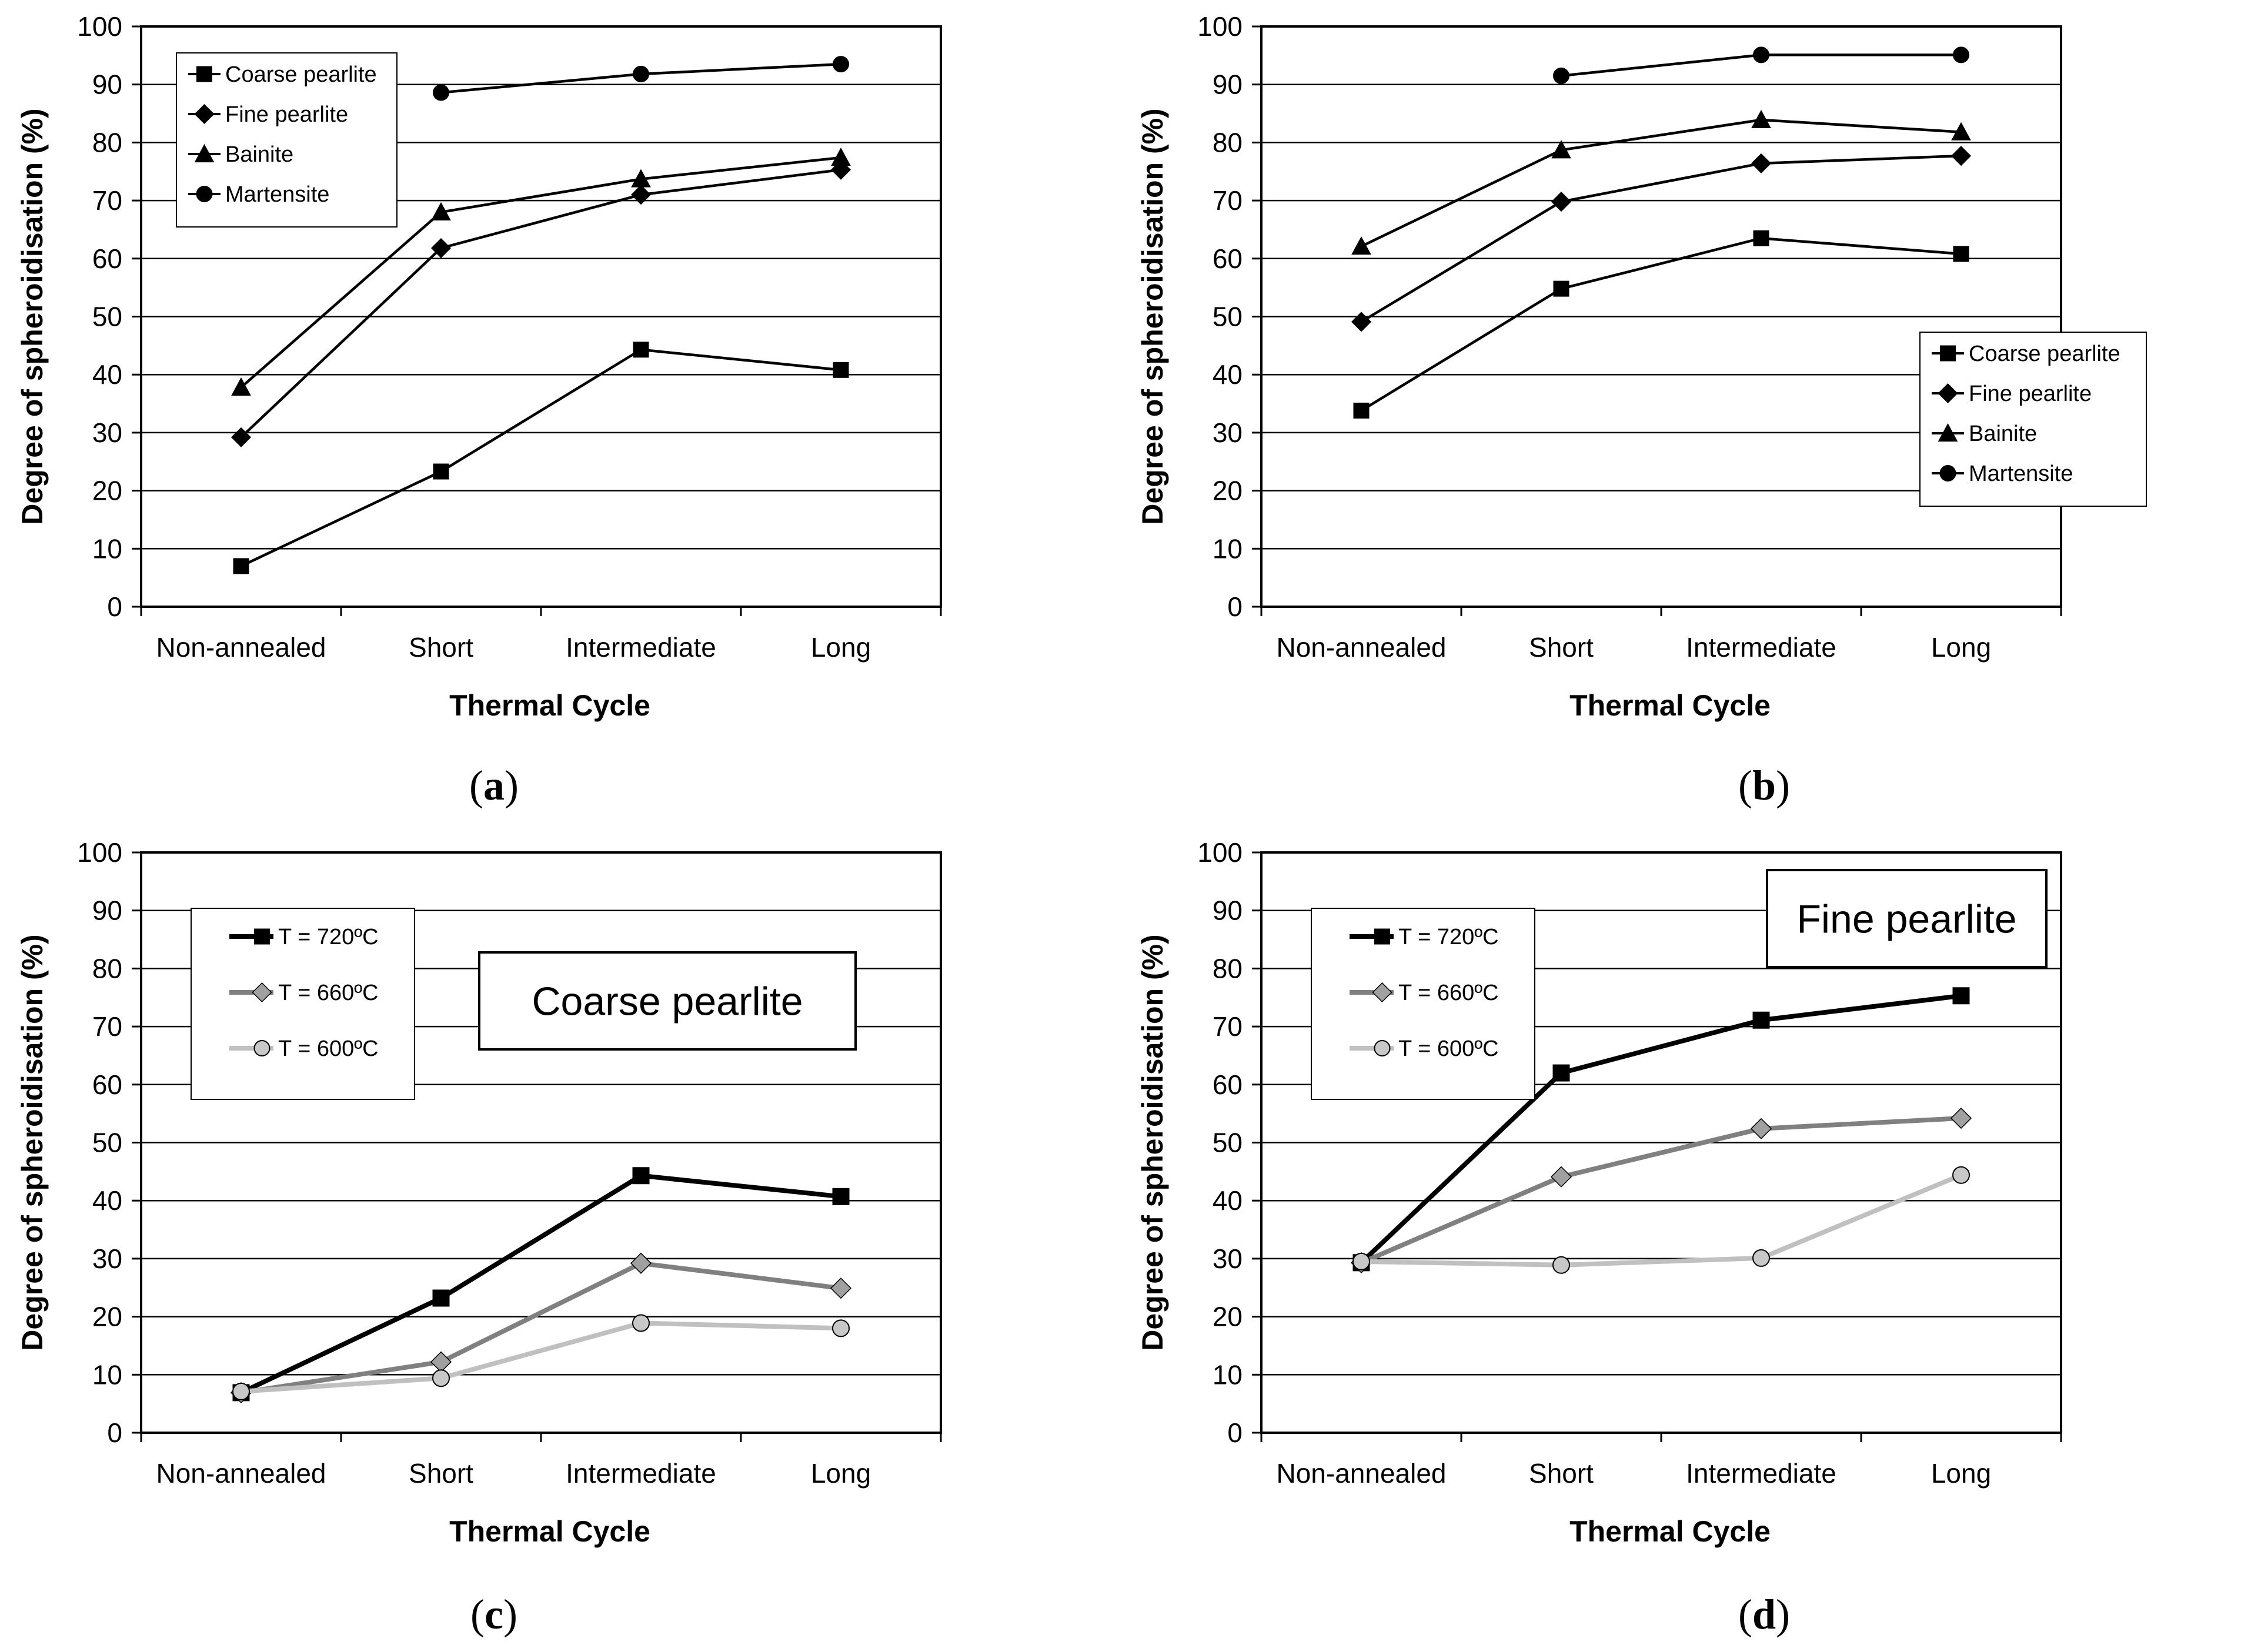 Image resolution: width=2241 pixels, height=1652 pixels. Describe the element at coordinates (1661, 182) in the screenshot. I see `series-bainite` at that location.